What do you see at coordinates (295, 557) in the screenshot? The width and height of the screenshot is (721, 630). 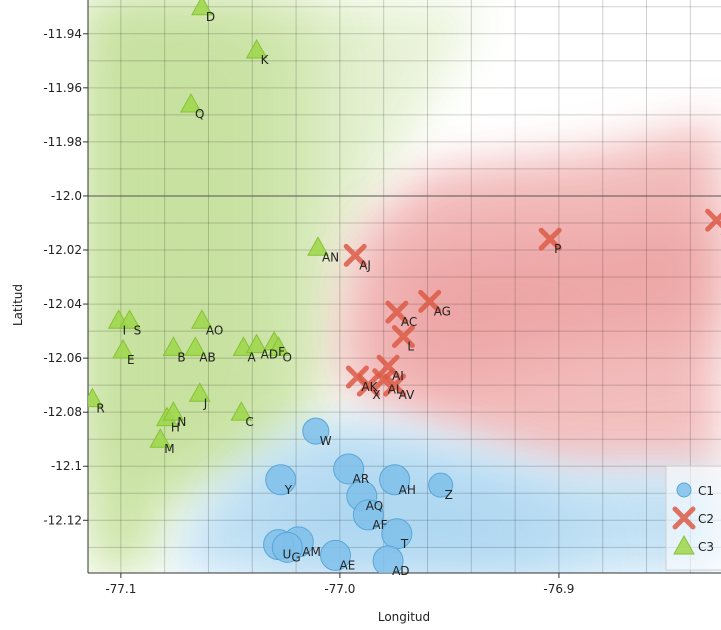 I see `point-label: G` at bounding box center [295, 557].